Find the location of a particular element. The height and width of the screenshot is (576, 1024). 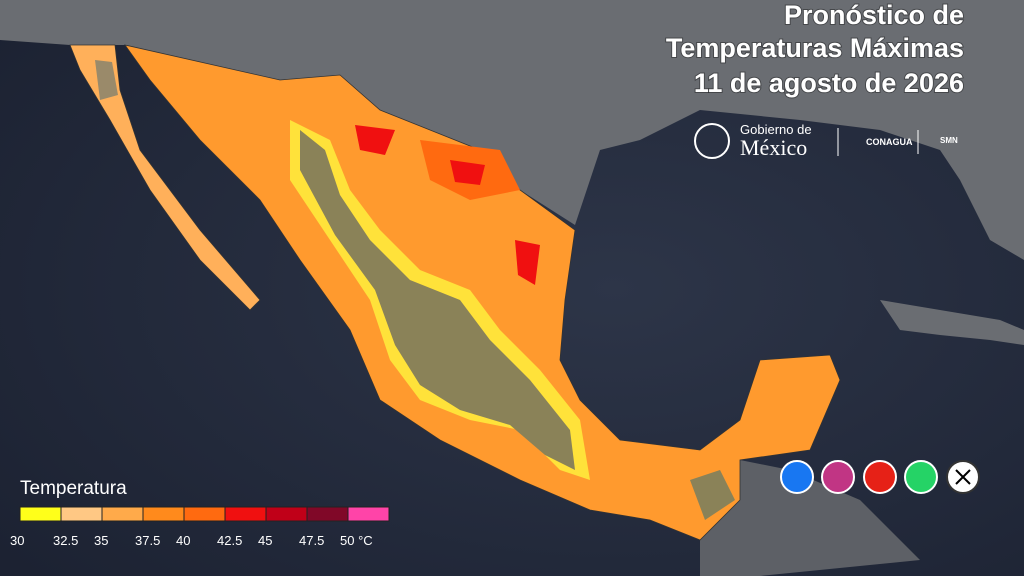

baja-california is located at coordinates (165, 177).